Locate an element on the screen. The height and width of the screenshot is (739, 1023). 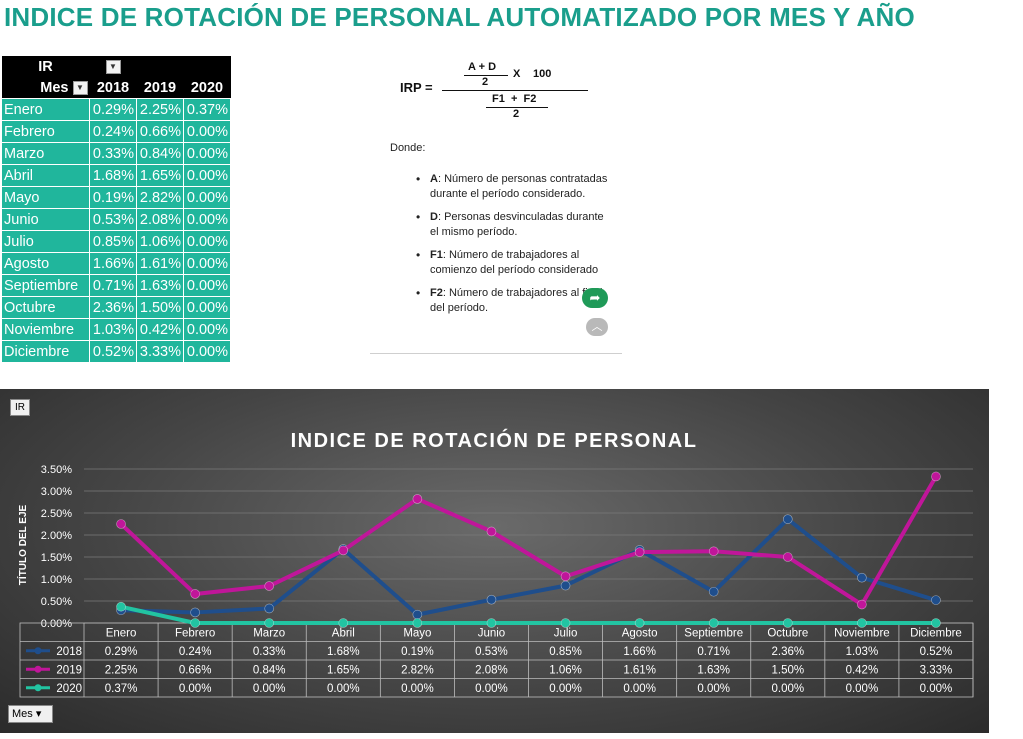
data-label: 0.71% is located at coordinates (713, 652).